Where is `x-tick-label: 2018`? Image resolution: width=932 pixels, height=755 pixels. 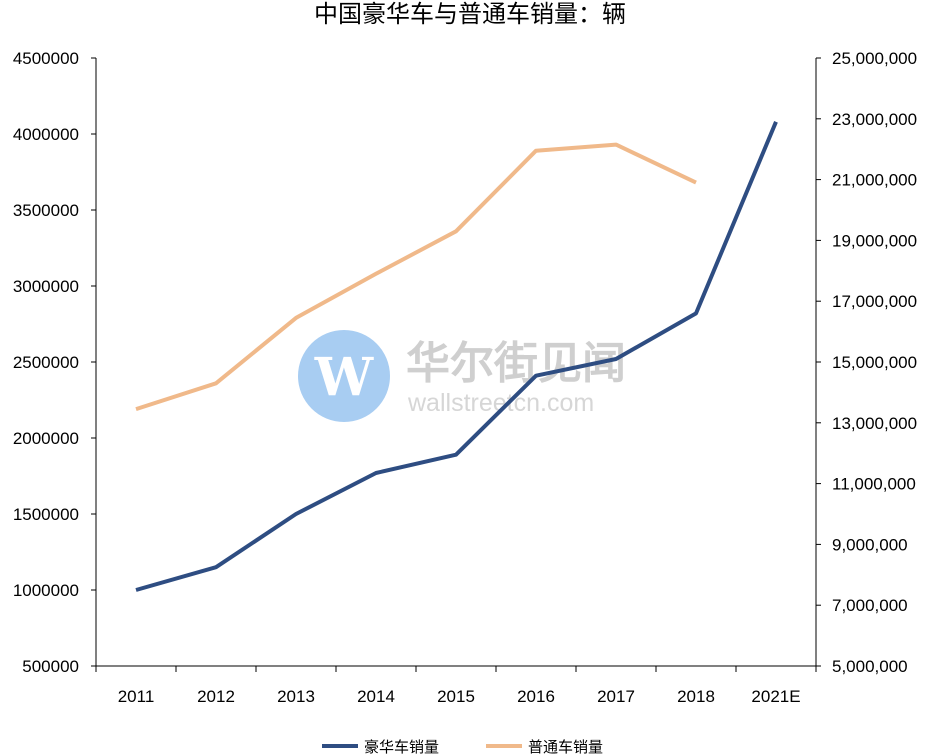 x-tick-label: 2018 is located at coordinates (696, 696).